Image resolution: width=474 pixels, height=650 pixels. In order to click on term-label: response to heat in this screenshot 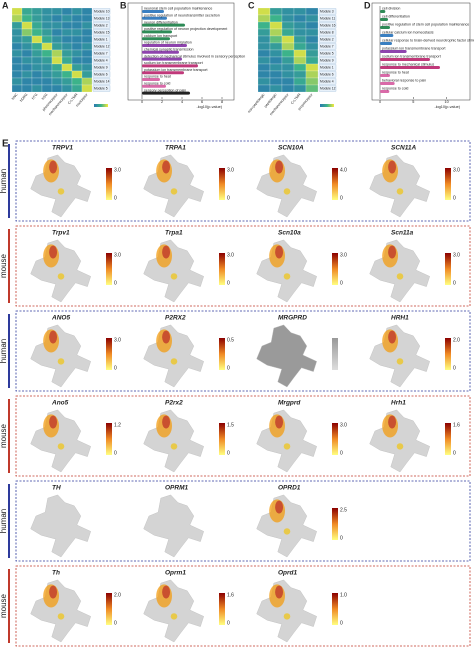, I will do `click(157, 77)`.